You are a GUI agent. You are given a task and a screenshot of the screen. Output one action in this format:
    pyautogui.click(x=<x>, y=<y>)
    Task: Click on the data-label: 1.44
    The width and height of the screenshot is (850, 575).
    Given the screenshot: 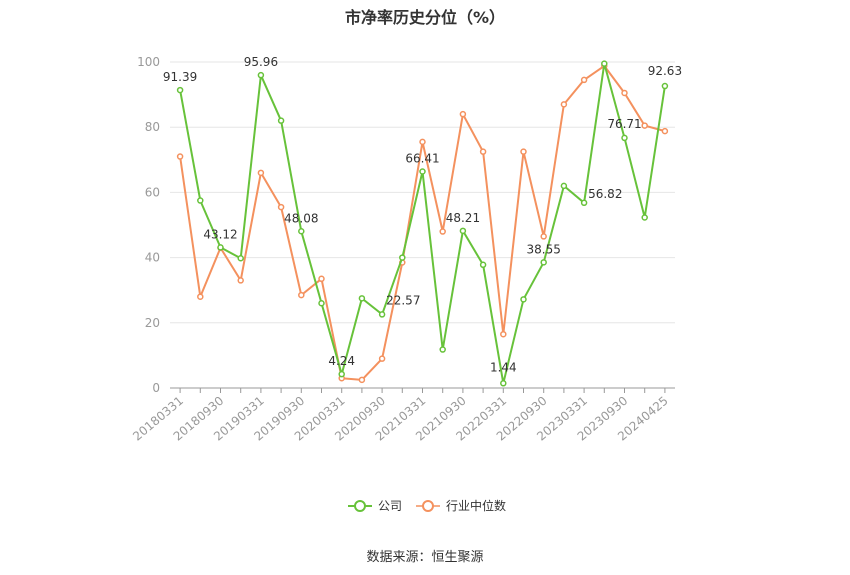 What is the action you would take?
    pyautogui.click(x=503, y=367)
    